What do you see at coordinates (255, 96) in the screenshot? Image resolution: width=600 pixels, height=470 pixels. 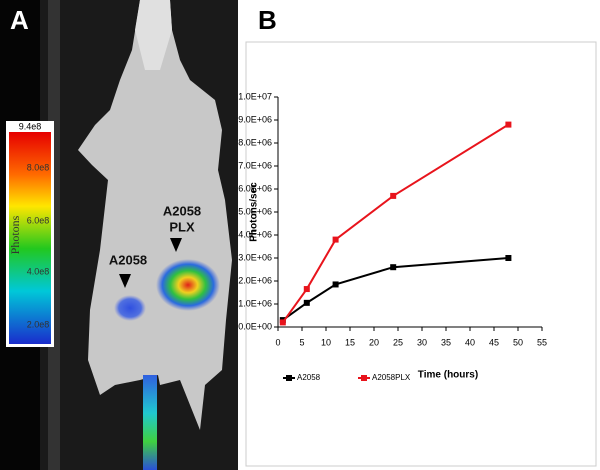 I see `y-tick-label: 1.0E+07` at bounding box center [255, 96].